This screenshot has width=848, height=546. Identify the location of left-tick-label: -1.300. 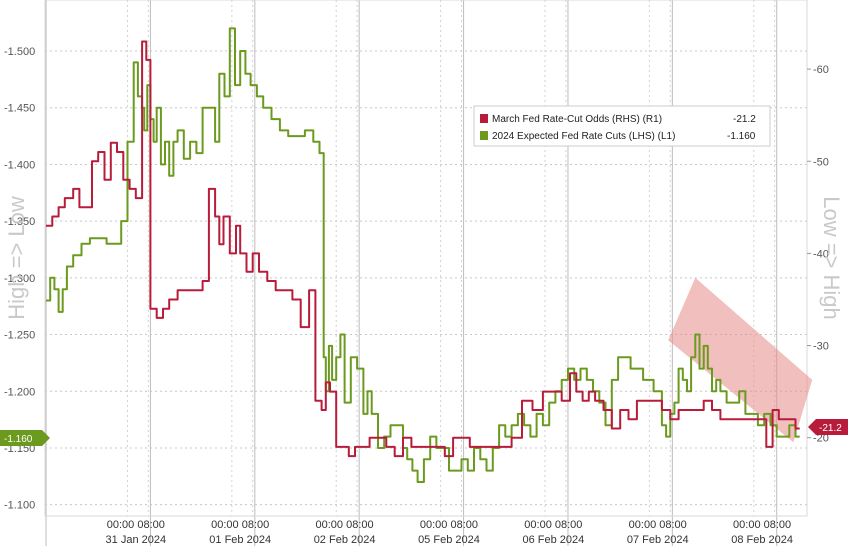
(19, 279).